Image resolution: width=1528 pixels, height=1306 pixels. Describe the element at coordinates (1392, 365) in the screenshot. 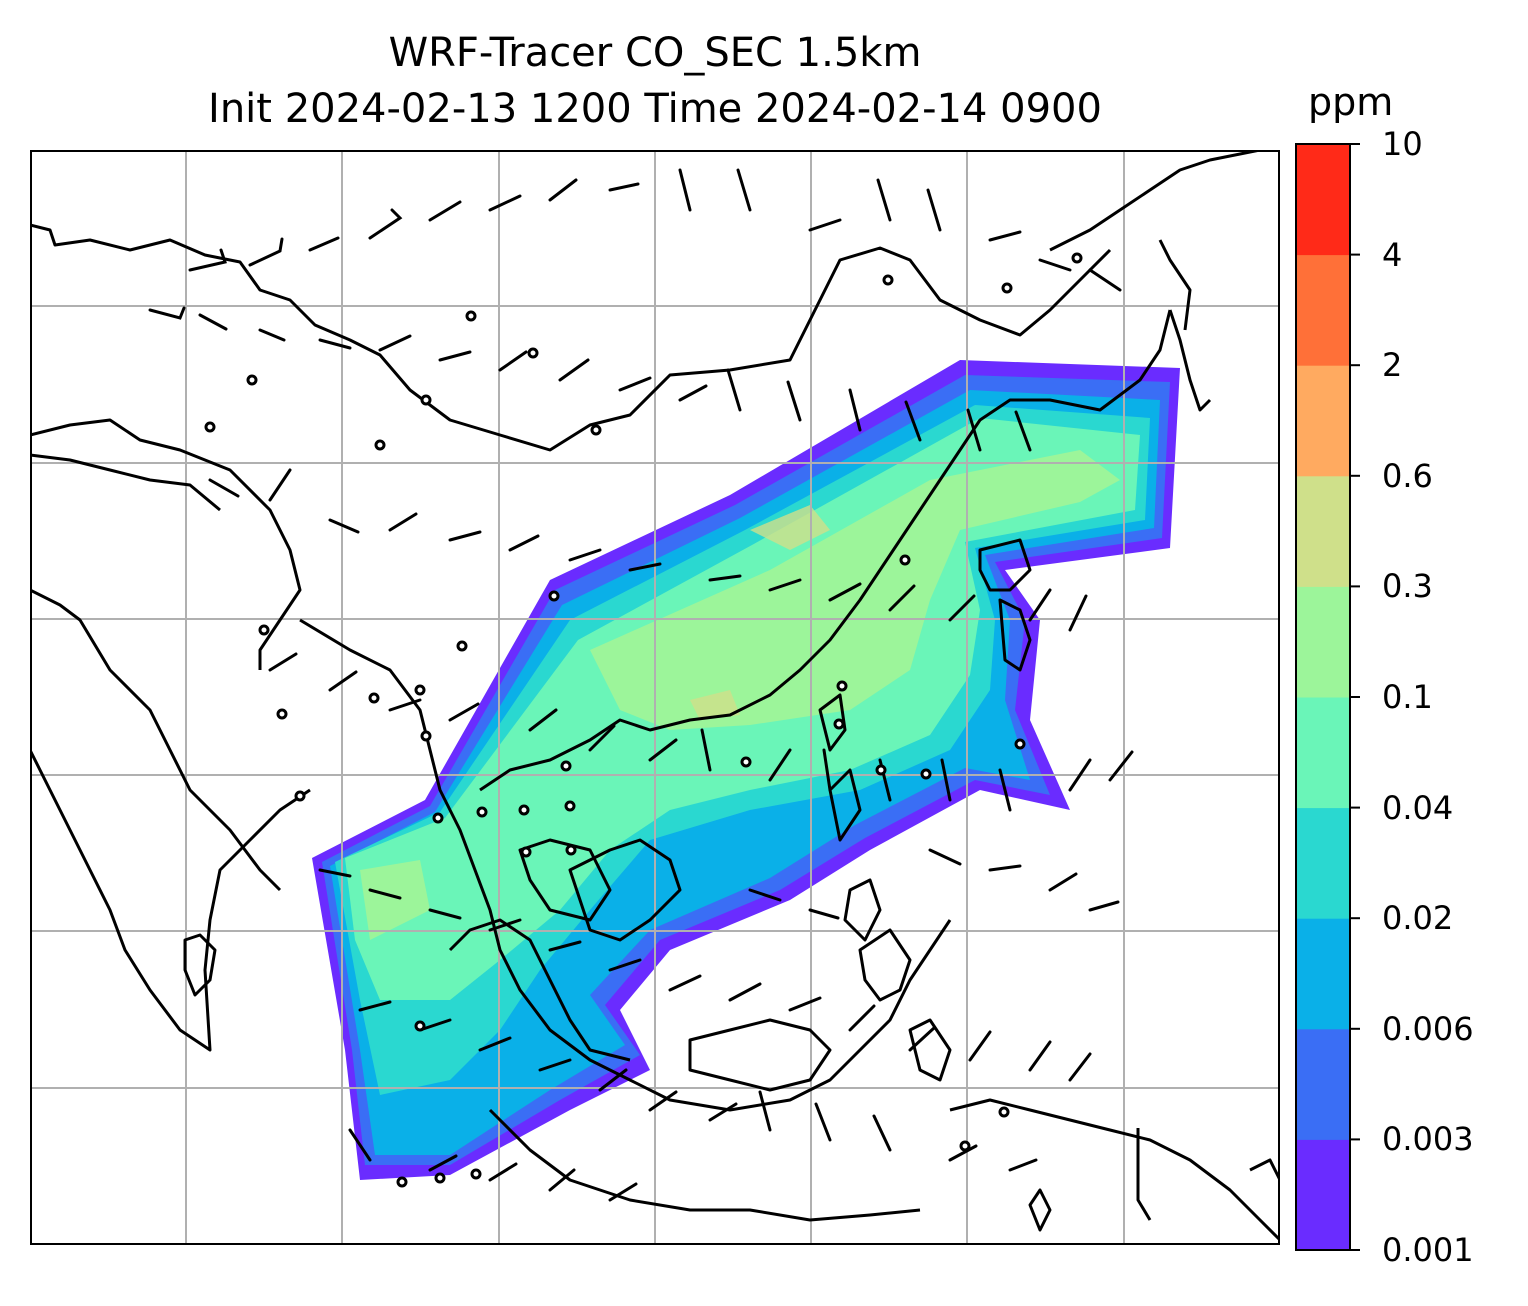

I see `colorbar-tick-label: 2` at that location.